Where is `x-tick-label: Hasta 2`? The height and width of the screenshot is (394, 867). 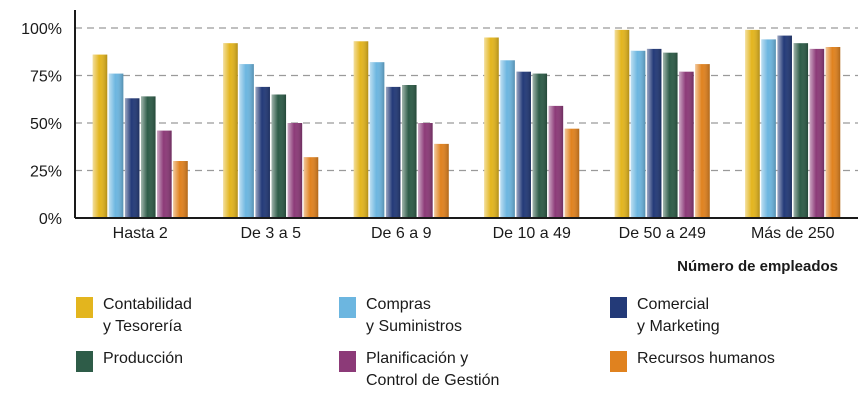
x-tick-label: Hasta 2 is located at coordinates (140, 233).